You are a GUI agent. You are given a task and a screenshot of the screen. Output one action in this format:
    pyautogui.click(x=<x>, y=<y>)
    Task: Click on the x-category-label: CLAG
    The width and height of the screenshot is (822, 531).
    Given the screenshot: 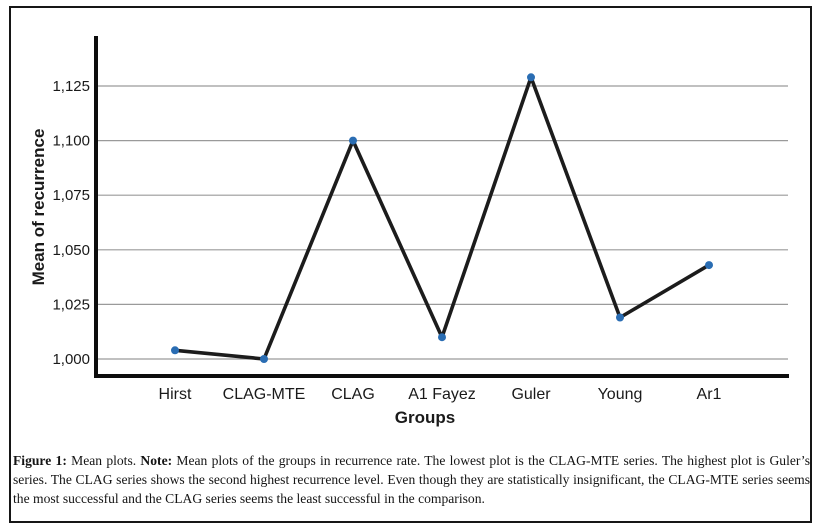 What is the action you would take?
    pyautogui.click(x=353, y=394)
    